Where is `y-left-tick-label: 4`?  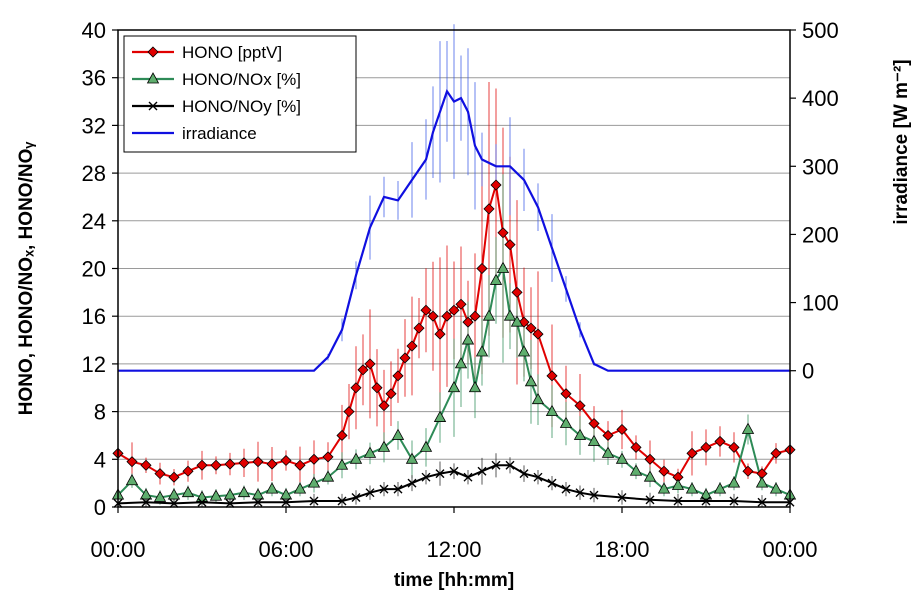 y-left-tick-label: 4 is located at coordinates (100, 459).